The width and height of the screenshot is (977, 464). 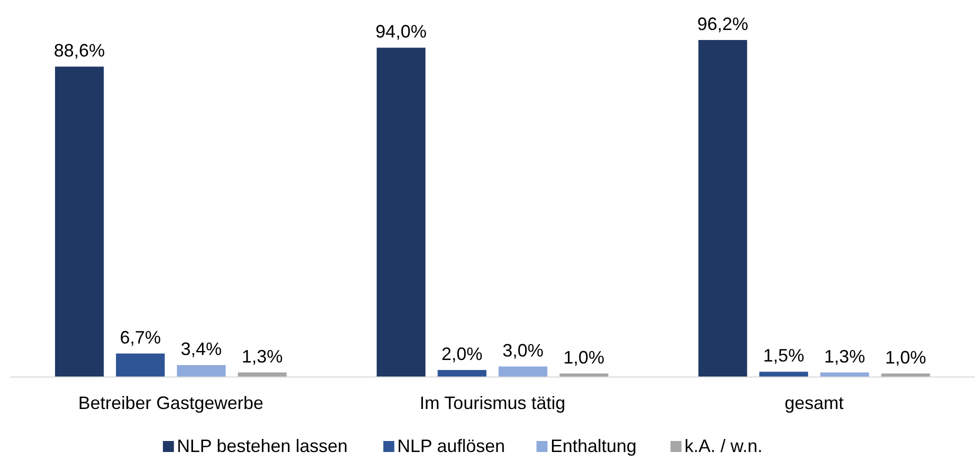 What do you see at coordinates (401, 32) in the screenshot?
I see `data-label: 94,0%` at bounding box center [401, 32].